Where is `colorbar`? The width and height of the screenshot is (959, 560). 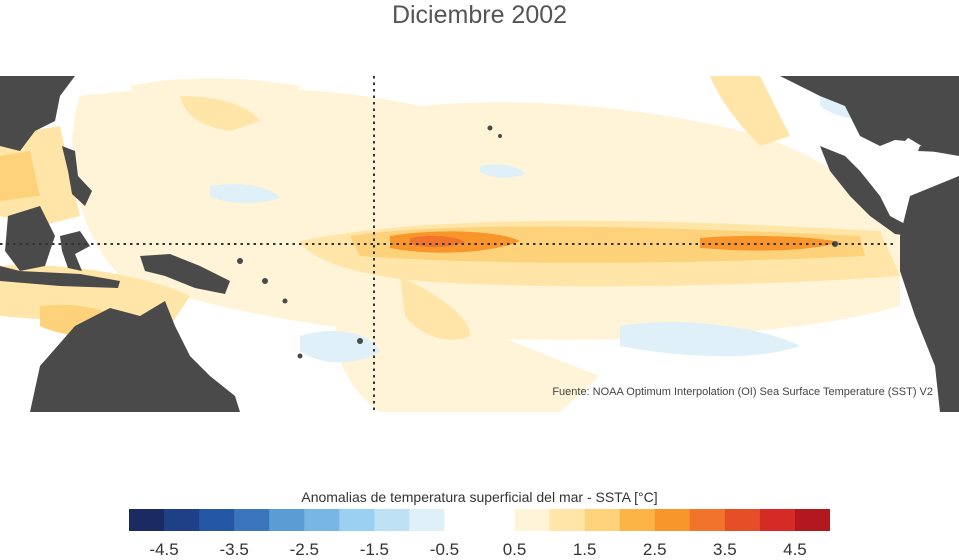
colorbar is located at coordinates (479, 520).